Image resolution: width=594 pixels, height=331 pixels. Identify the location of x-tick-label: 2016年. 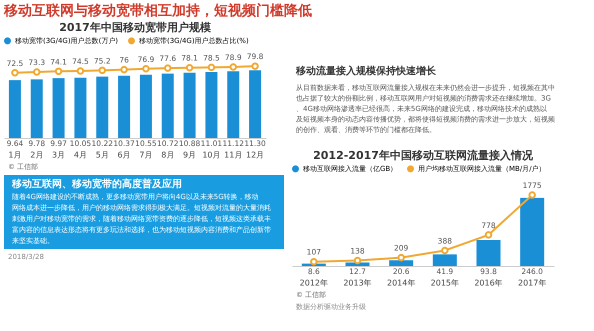
(488, 283).